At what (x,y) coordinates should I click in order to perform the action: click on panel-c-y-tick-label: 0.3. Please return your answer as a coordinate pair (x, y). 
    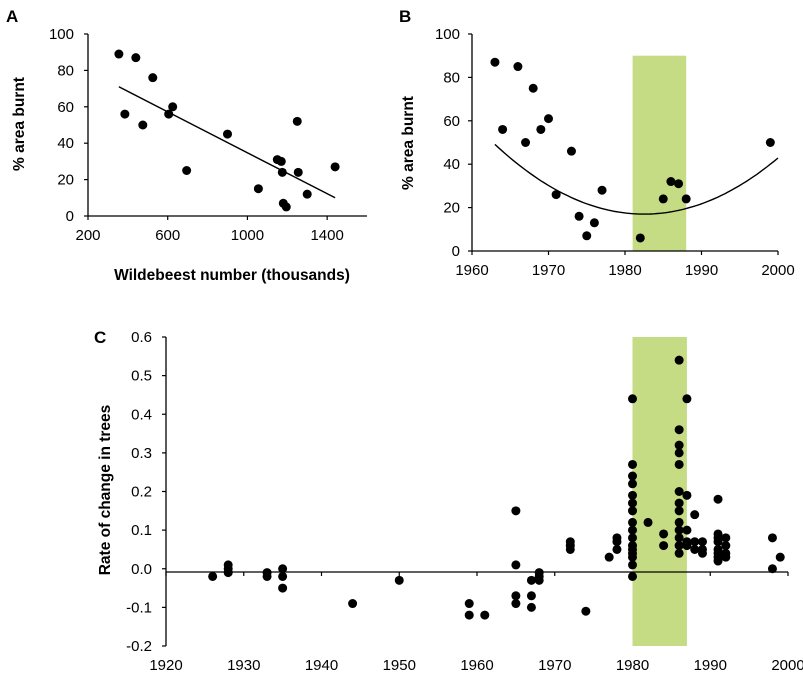
    Looking at the image, I should click on (141, 453).